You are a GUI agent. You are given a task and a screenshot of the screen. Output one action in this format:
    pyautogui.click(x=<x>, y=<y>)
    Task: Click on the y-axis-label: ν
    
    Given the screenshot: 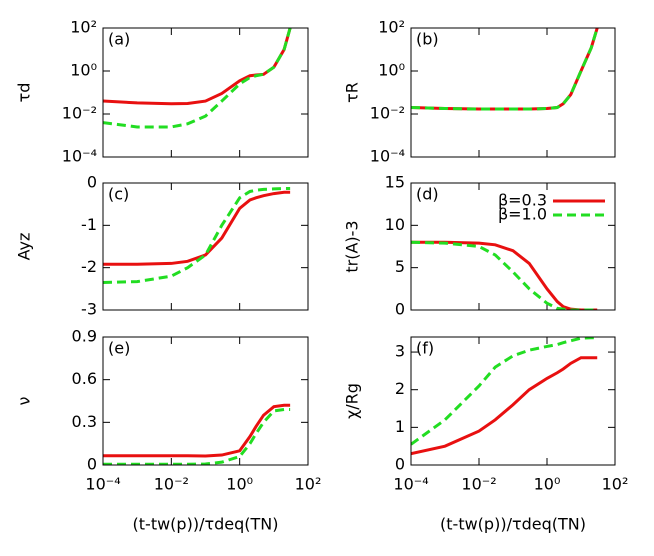 What is the action you would take?
    pyautogui.click(x=24, y=400)
    